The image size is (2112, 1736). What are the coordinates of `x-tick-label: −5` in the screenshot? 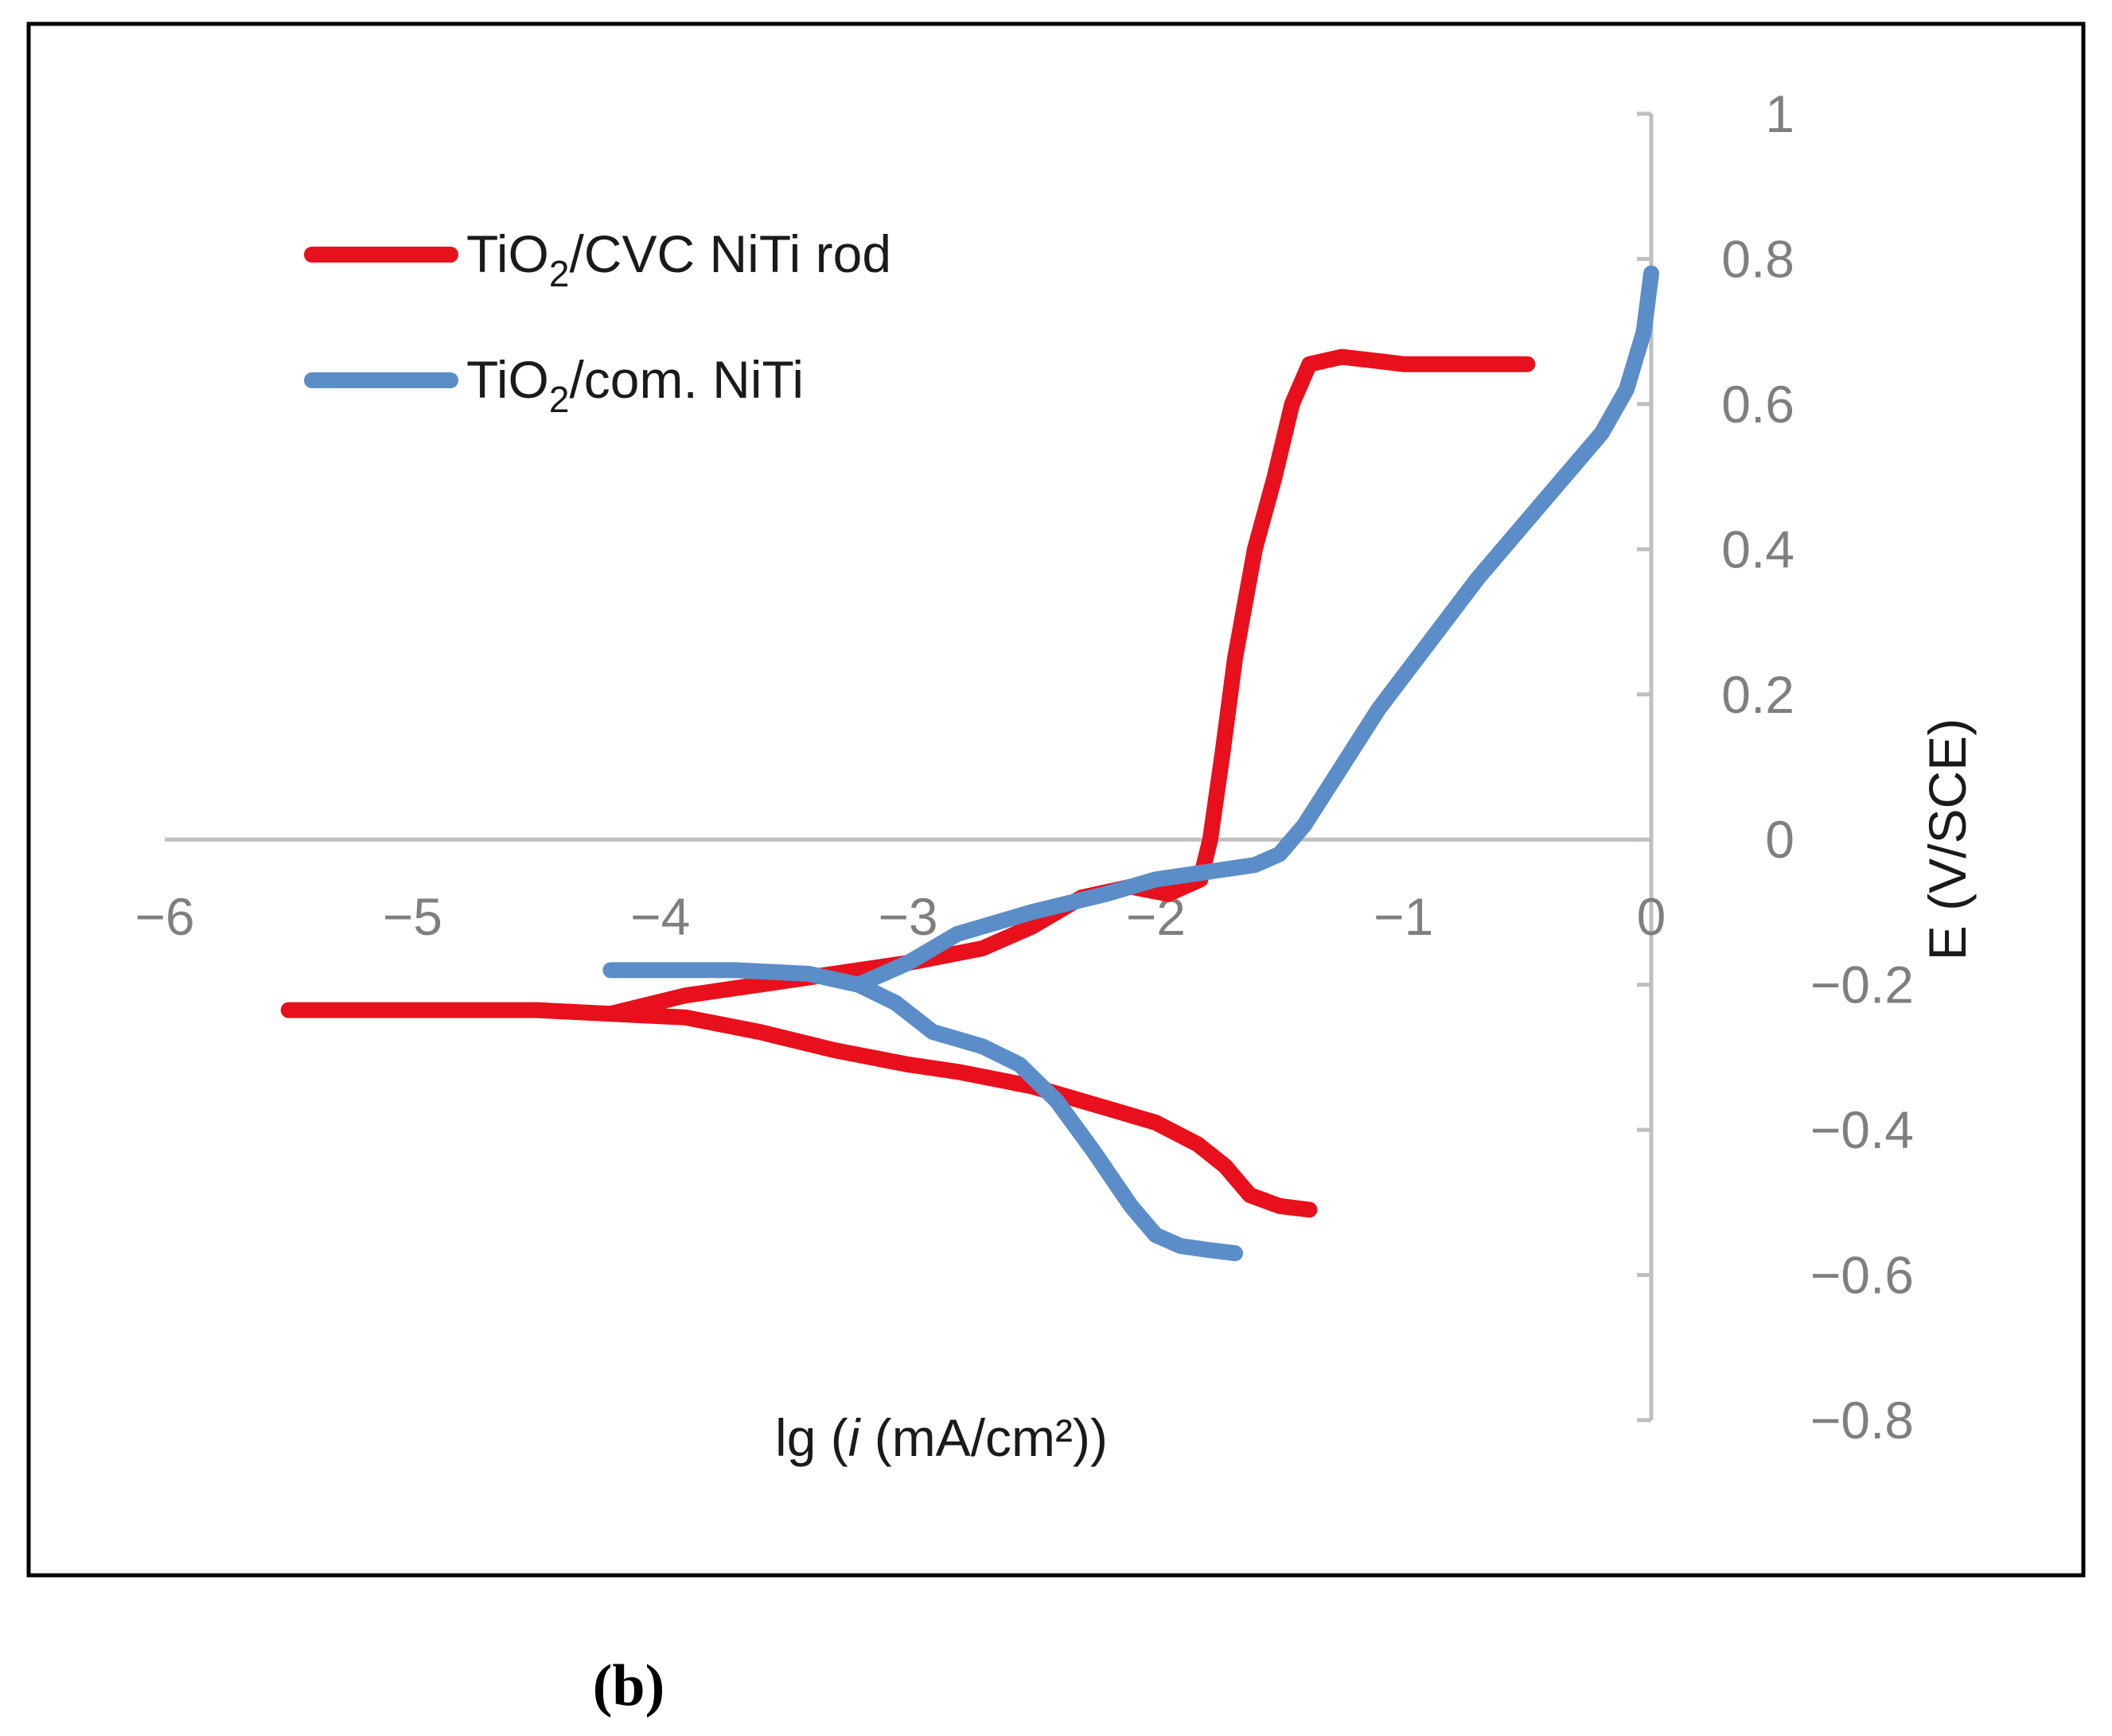 It's located at (412, 916).